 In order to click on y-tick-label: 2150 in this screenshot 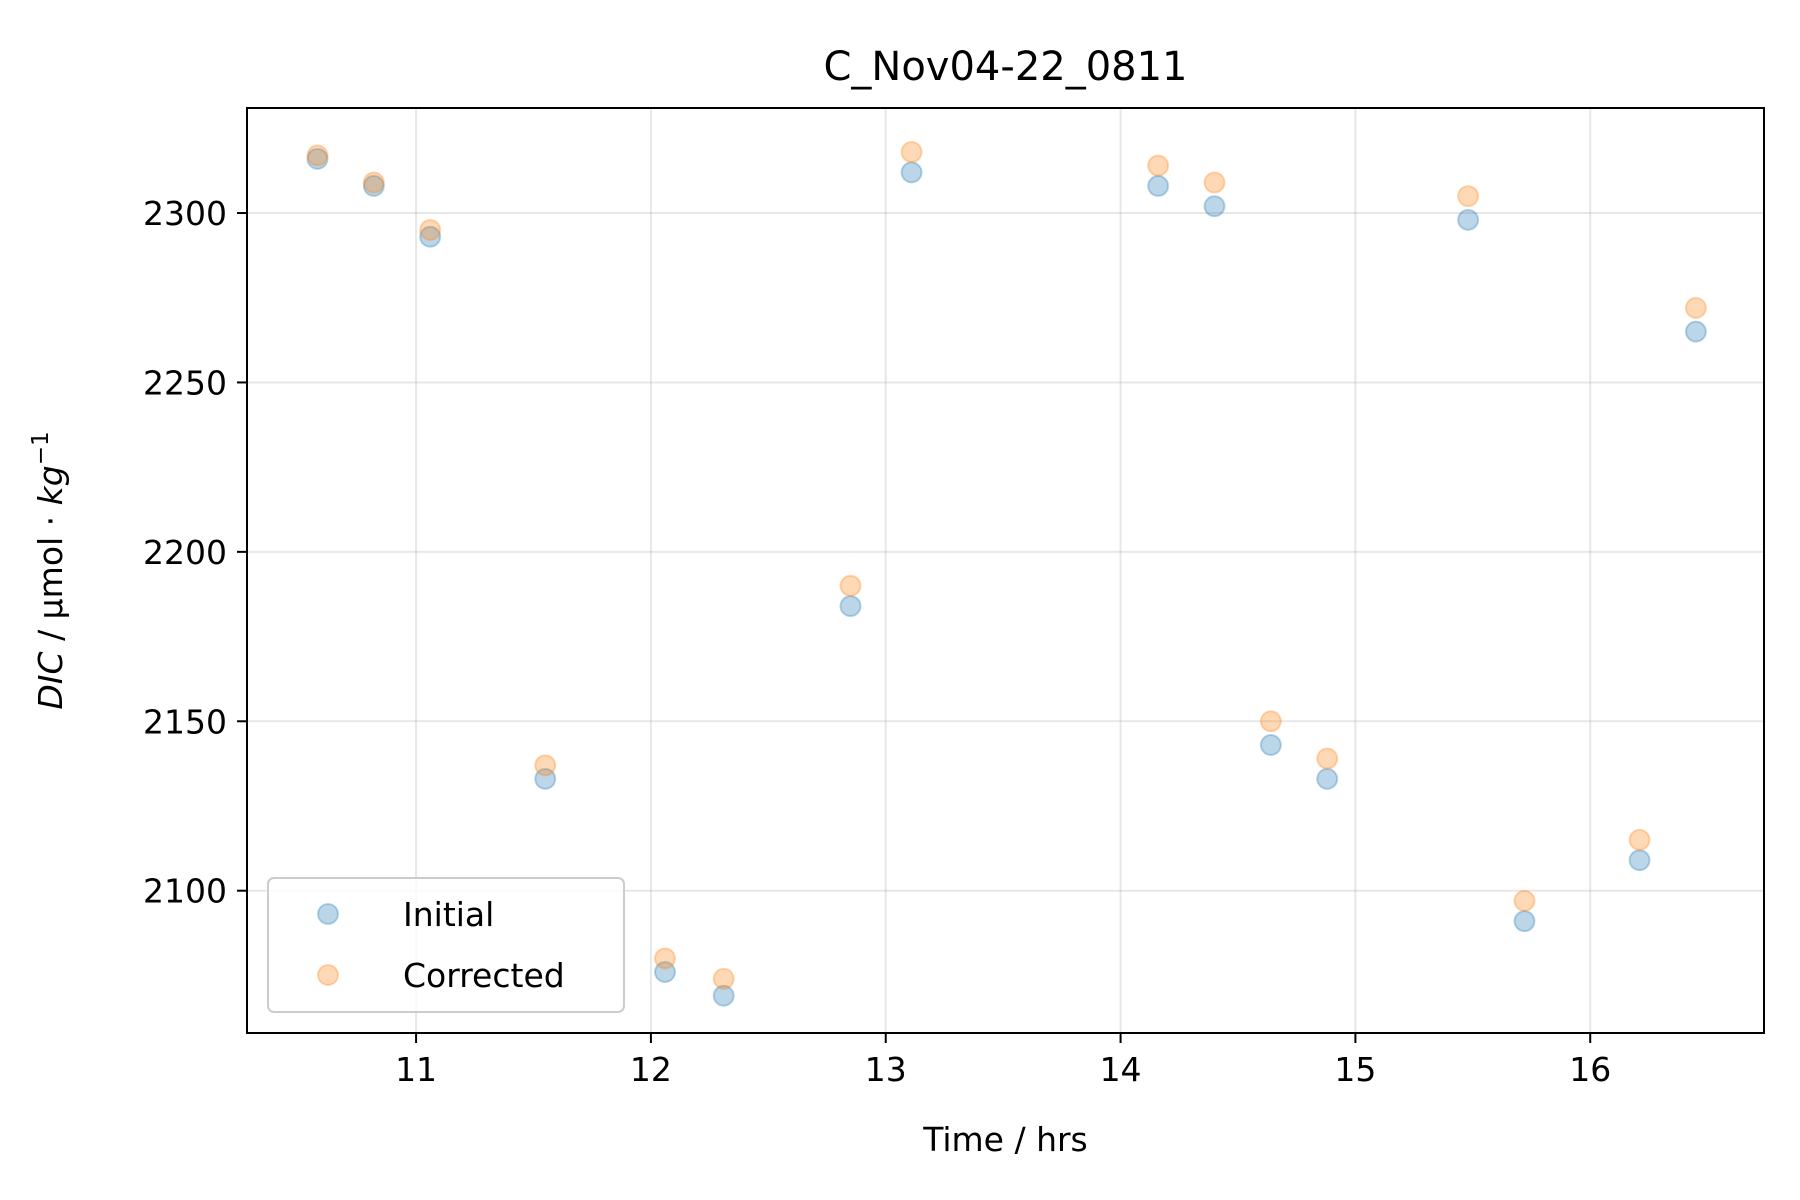, I will do `click(185, 721)`.